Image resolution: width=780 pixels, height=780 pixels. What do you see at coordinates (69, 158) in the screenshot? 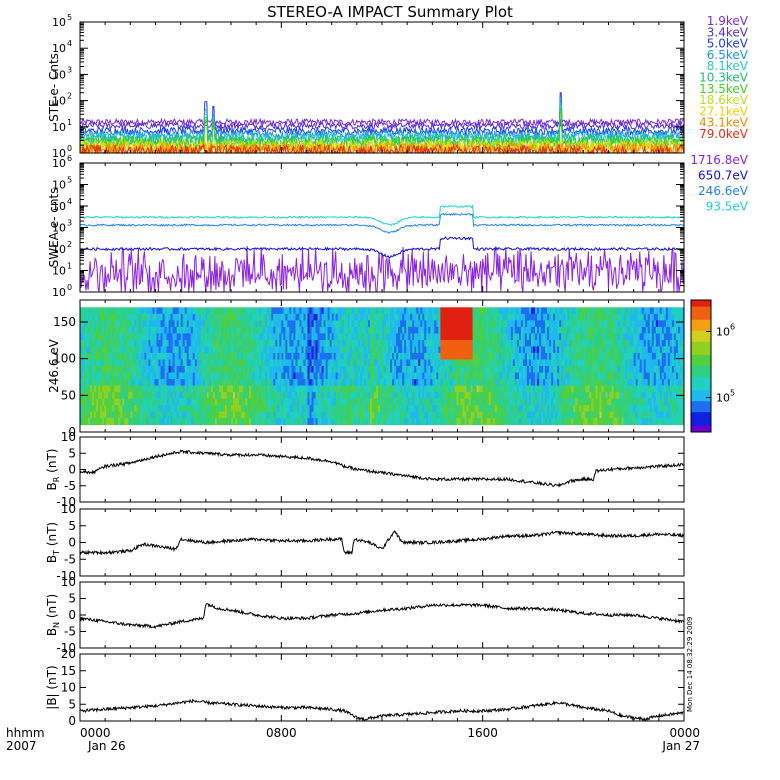
I see `y-tick-exponent: 6` at bounding box center [69, 158].